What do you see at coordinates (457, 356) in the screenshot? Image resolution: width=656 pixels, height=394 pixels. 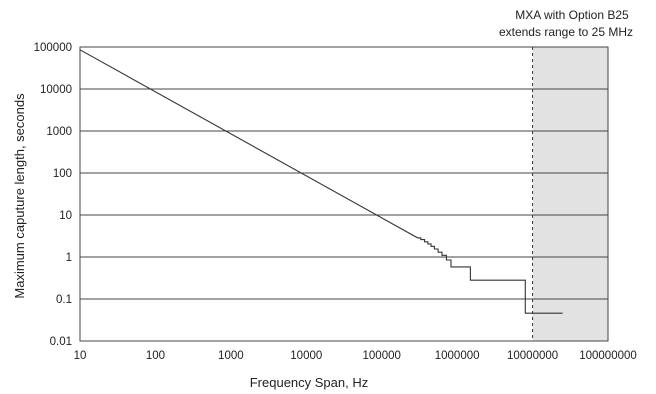 I see `x-tick-label: 1000000` at bounding box center [457, 356].